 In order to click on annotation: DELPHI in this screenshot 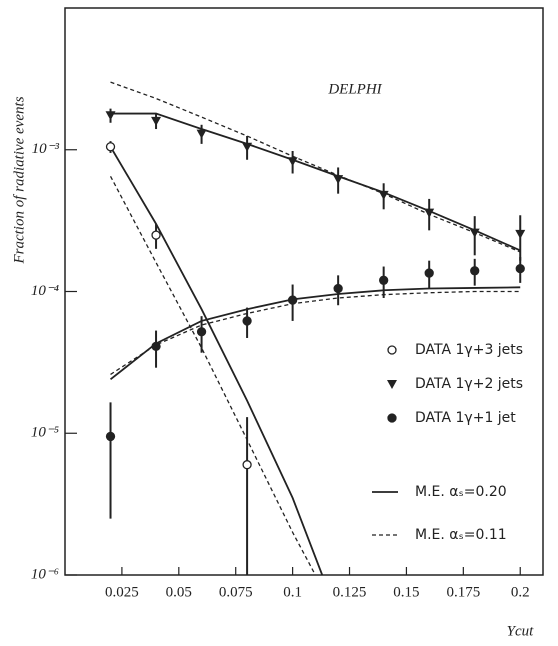, I will do `click(354, 89)`.